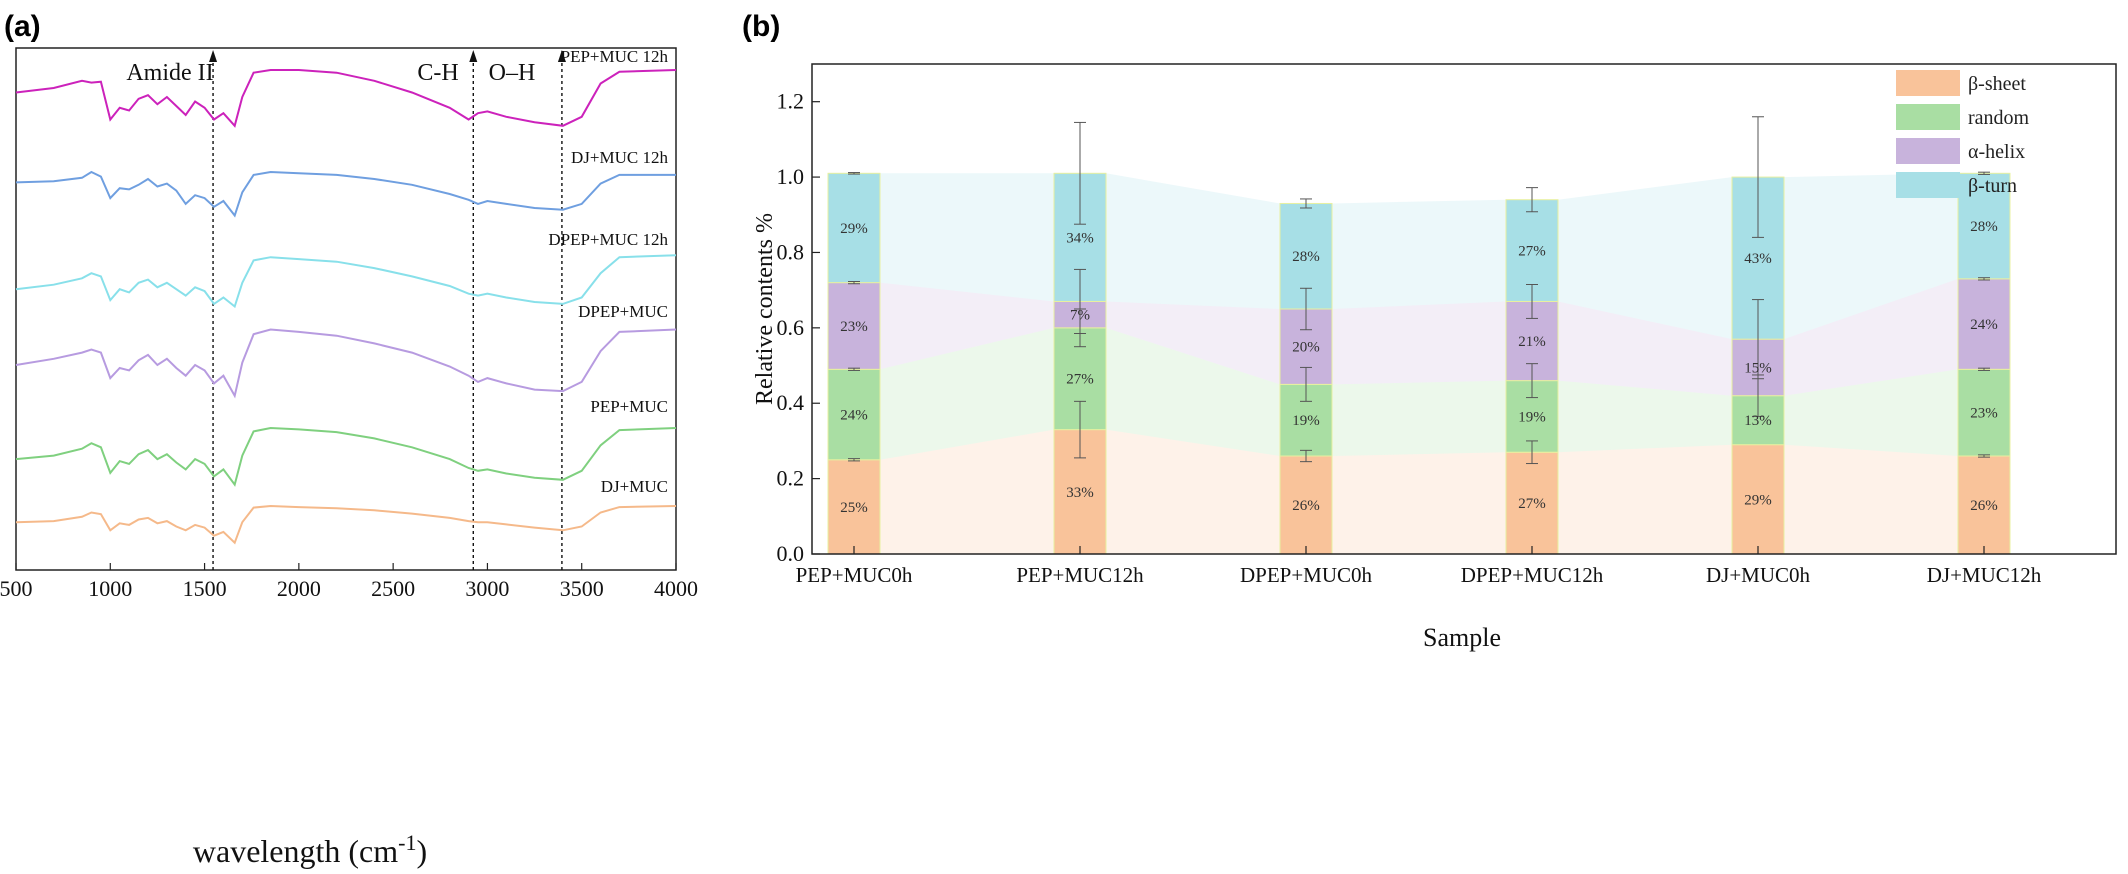 The width and height of the screenshot is (2128, 874). I want to click on panel-a-x-axis-title-sup: -1, so click(407, 842).